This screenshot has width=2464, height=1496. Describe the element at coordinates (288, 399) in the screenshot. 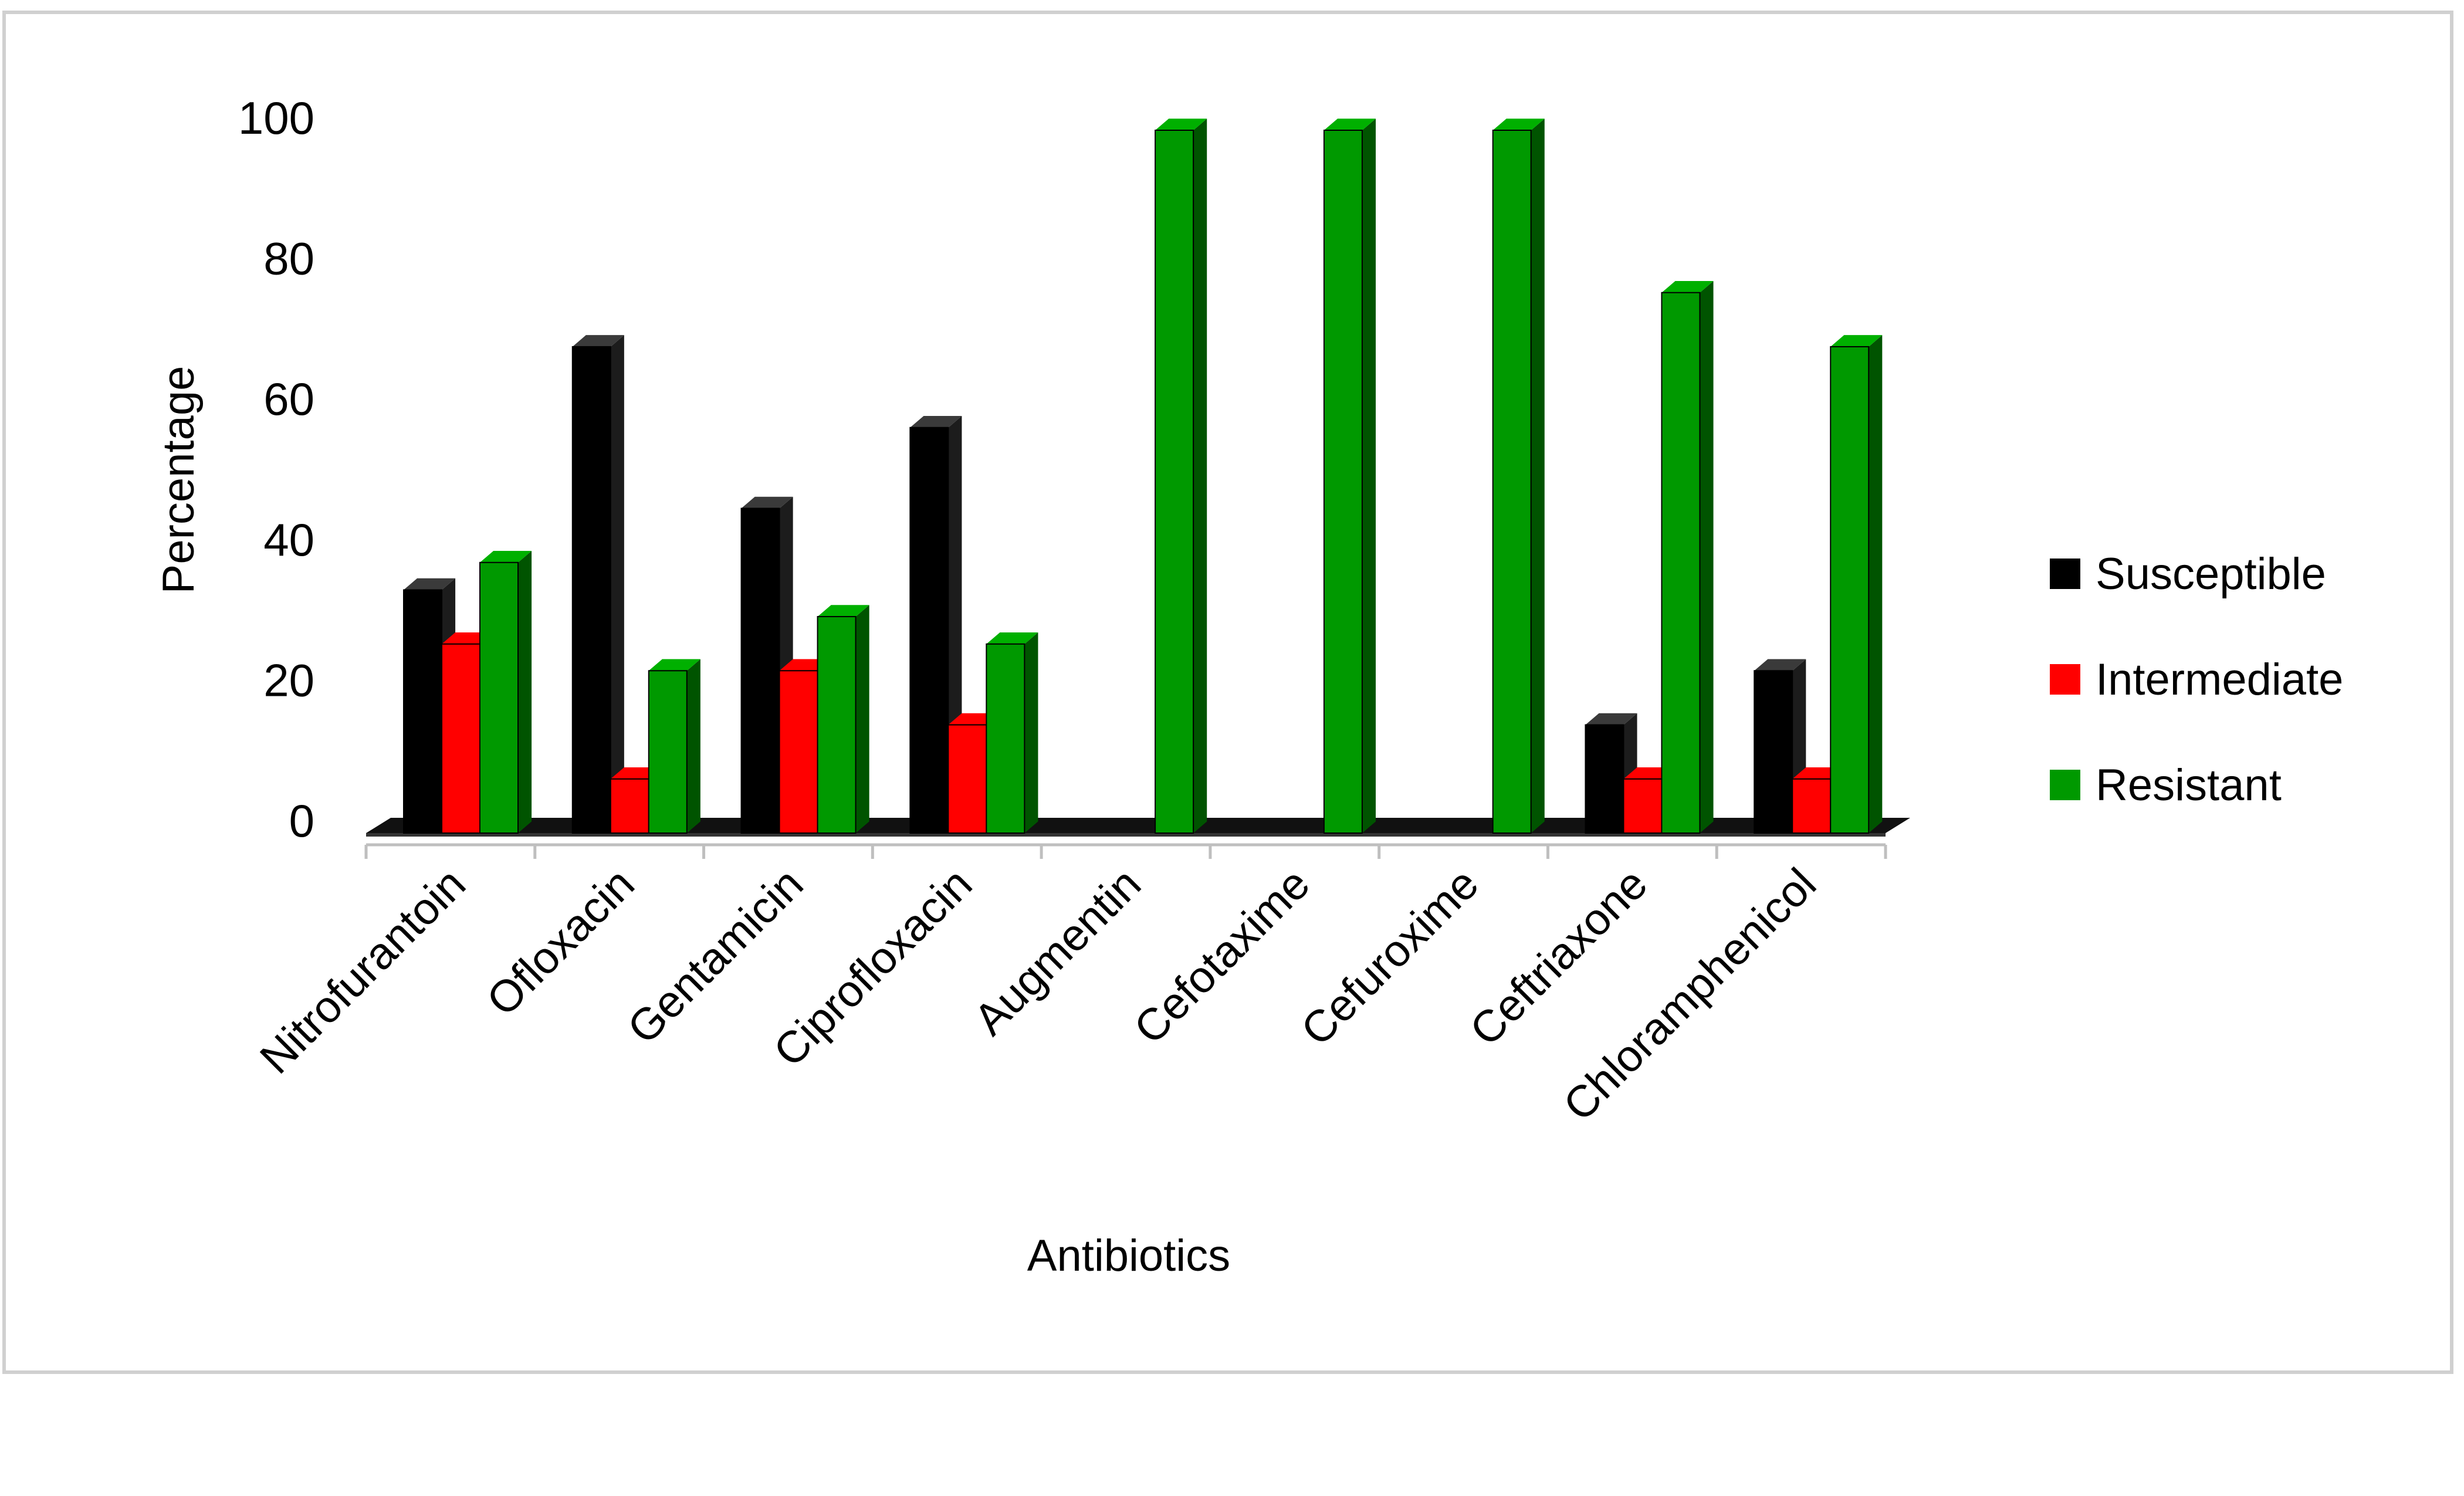

I see `y-tick-60: 60` at that location.